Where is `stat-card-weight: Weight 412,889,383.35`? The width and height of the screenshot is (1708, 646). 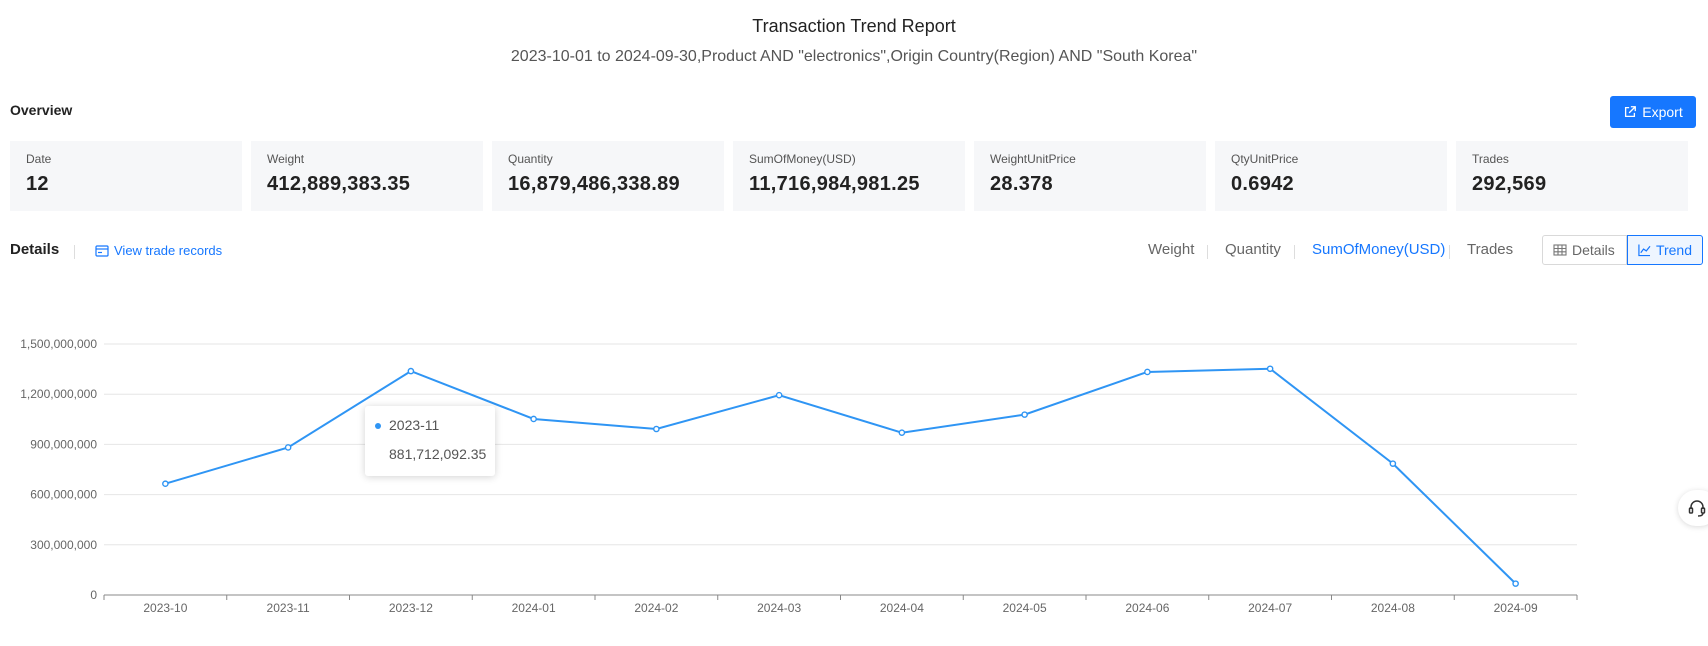
stat-card-weight: Weight 412,889,383.35 is located at coordinates (367, 176).